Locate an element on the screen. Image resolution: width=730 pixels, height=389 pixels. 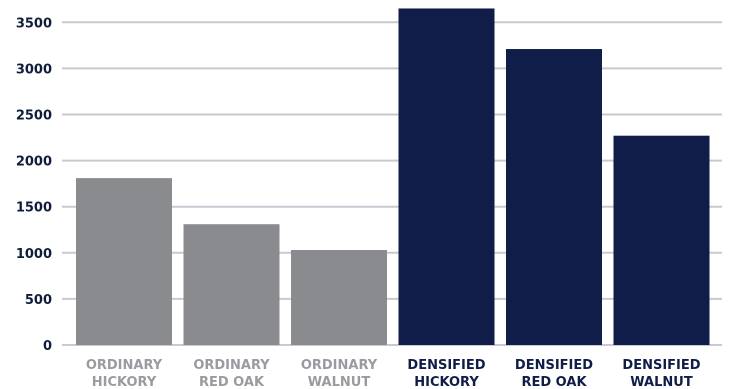
x-tick-label: DENSIFIED WALNUT is located at coordinates (661, 373).